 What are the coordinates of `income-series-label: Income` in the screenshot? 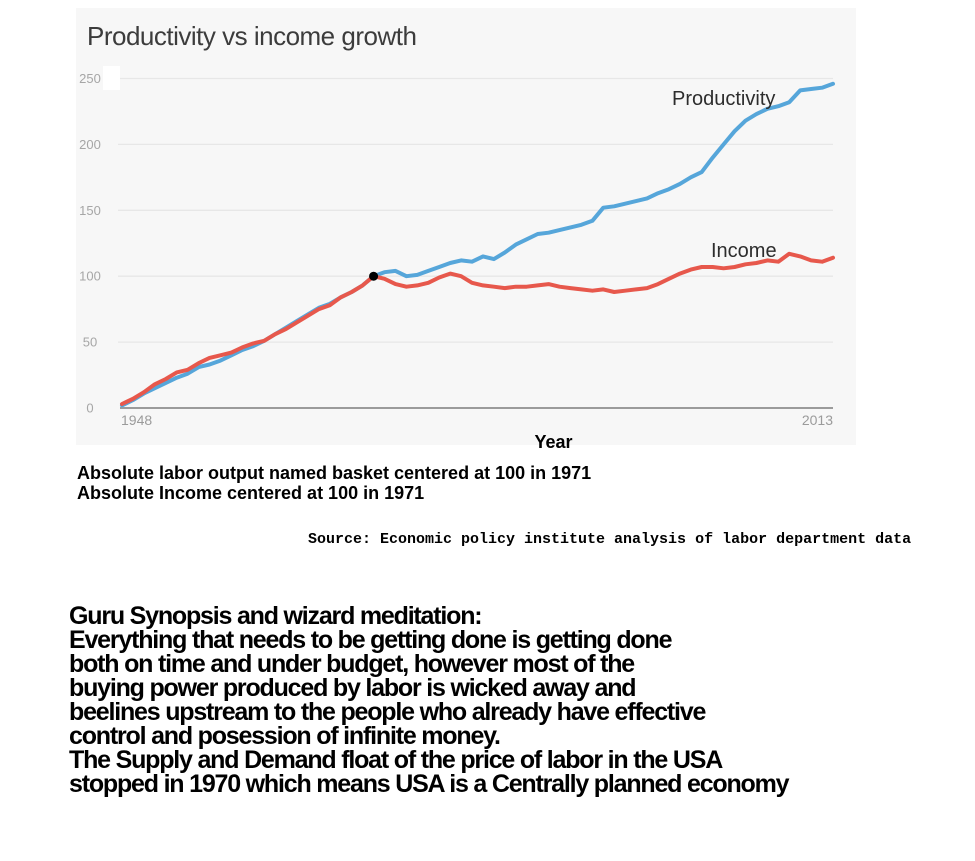 It's located at (744, 251).